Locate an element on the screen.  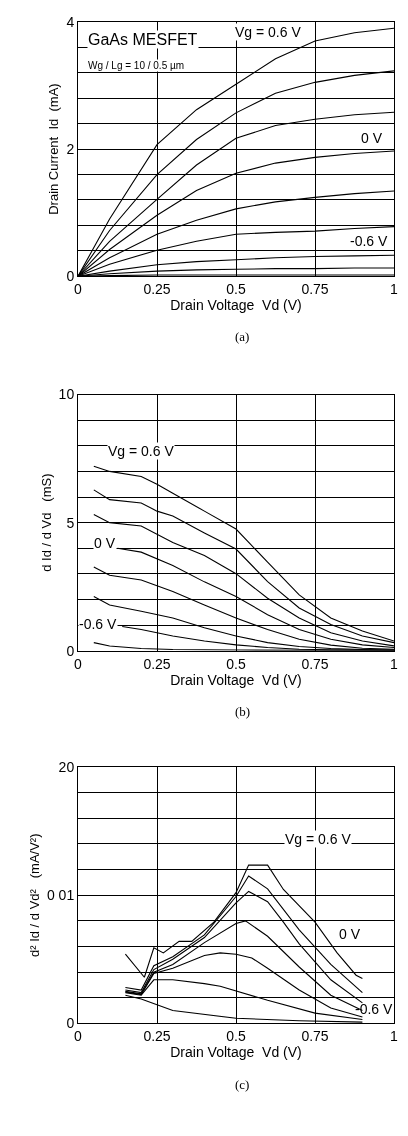
text: (a) is located at coordinates (242, 336).